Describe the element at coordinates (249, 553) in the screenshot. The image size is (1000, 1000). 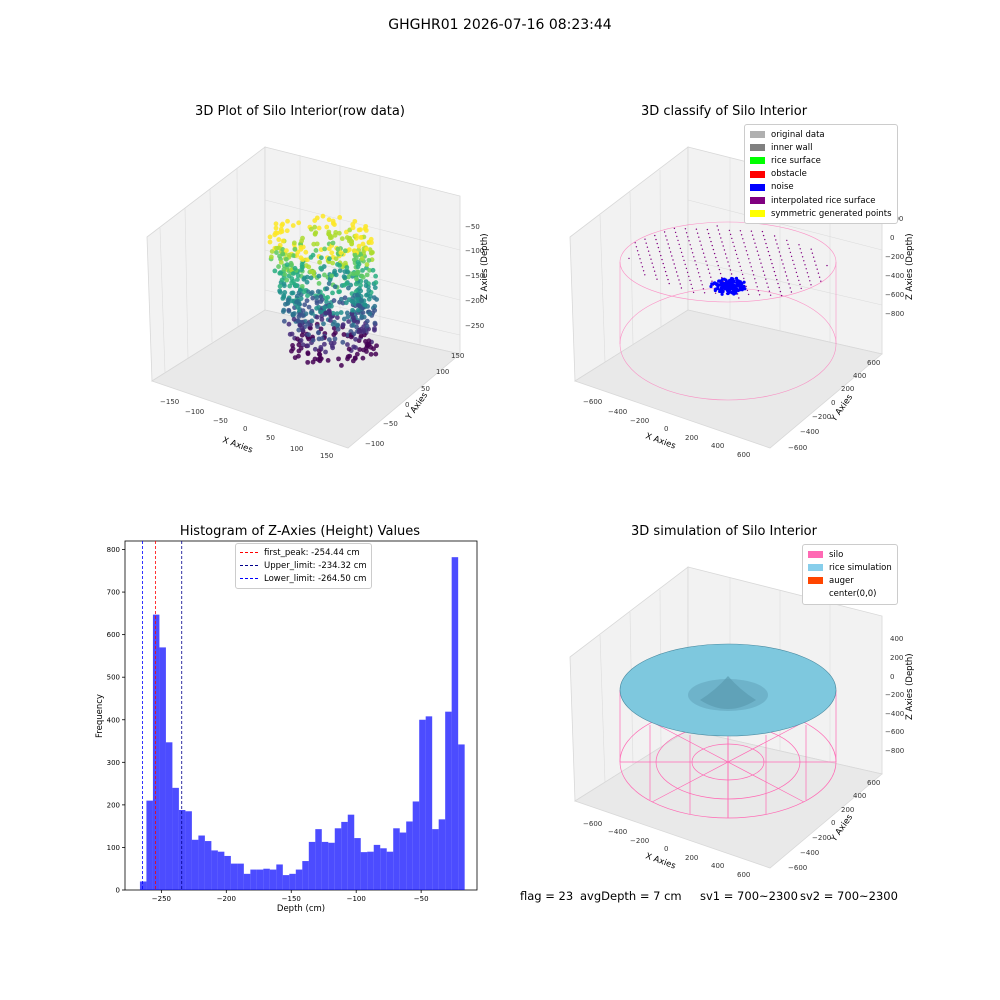
I see `legend-line-red` at that location.